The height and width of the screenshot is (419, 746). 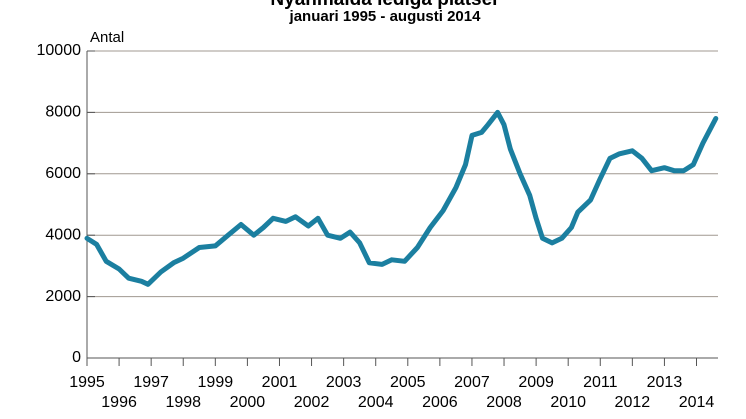 What do you see at coordinates (536, 382) in the screenshot?
I see `x-tick-label: 2009` at bounding box center [536, 382].